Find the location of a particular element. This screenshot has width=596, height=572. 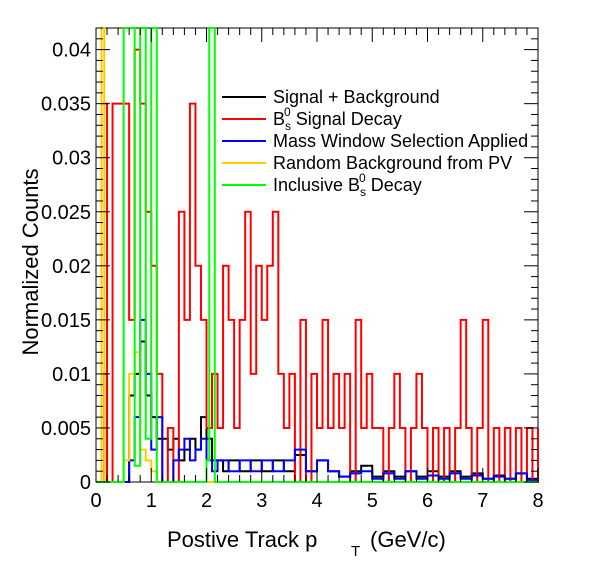

x-tick-label: 0 is located at coordinates (95, 501).